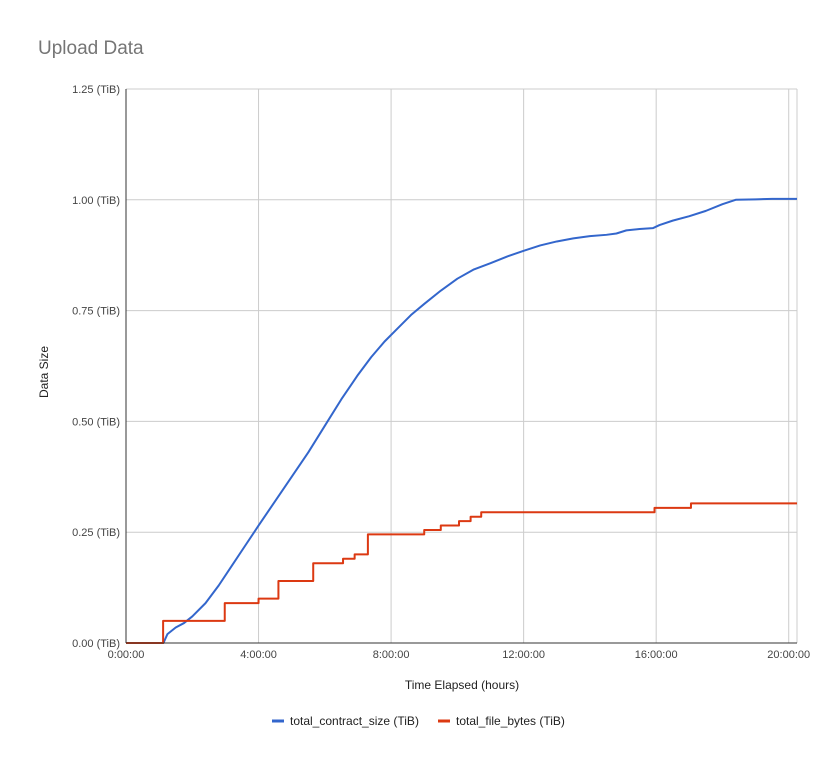 The width and height of the screenshot is (836, 767). I want to click on x-axis-label: Time Elapsed (hours), so click(462, 685).